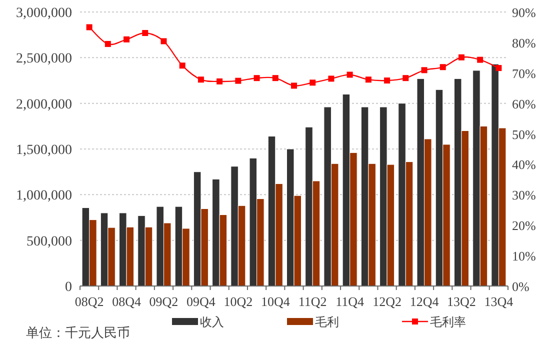 This screenshot has height=347, width=550. I want to click on y2-tick-label: 50%, so click(524, 134).